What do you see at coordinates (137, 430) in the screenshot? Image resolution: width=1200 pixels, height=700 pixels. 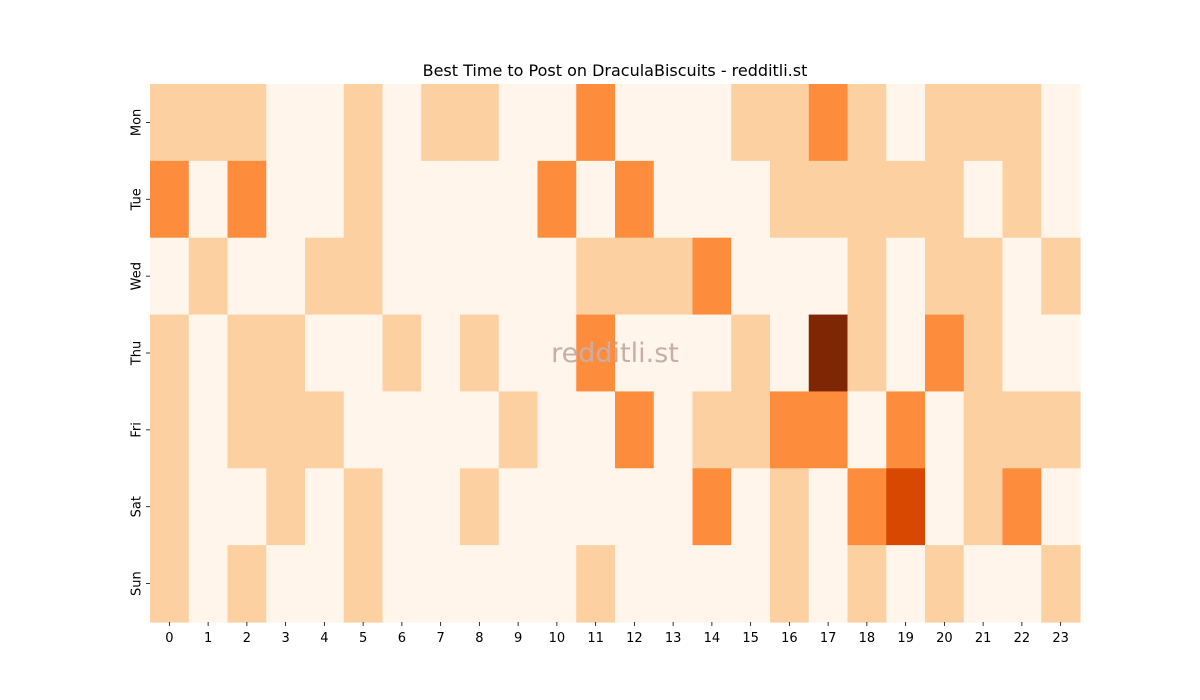 I see `y-tick-label-fri: Fri` at bounding box center [137, 430].